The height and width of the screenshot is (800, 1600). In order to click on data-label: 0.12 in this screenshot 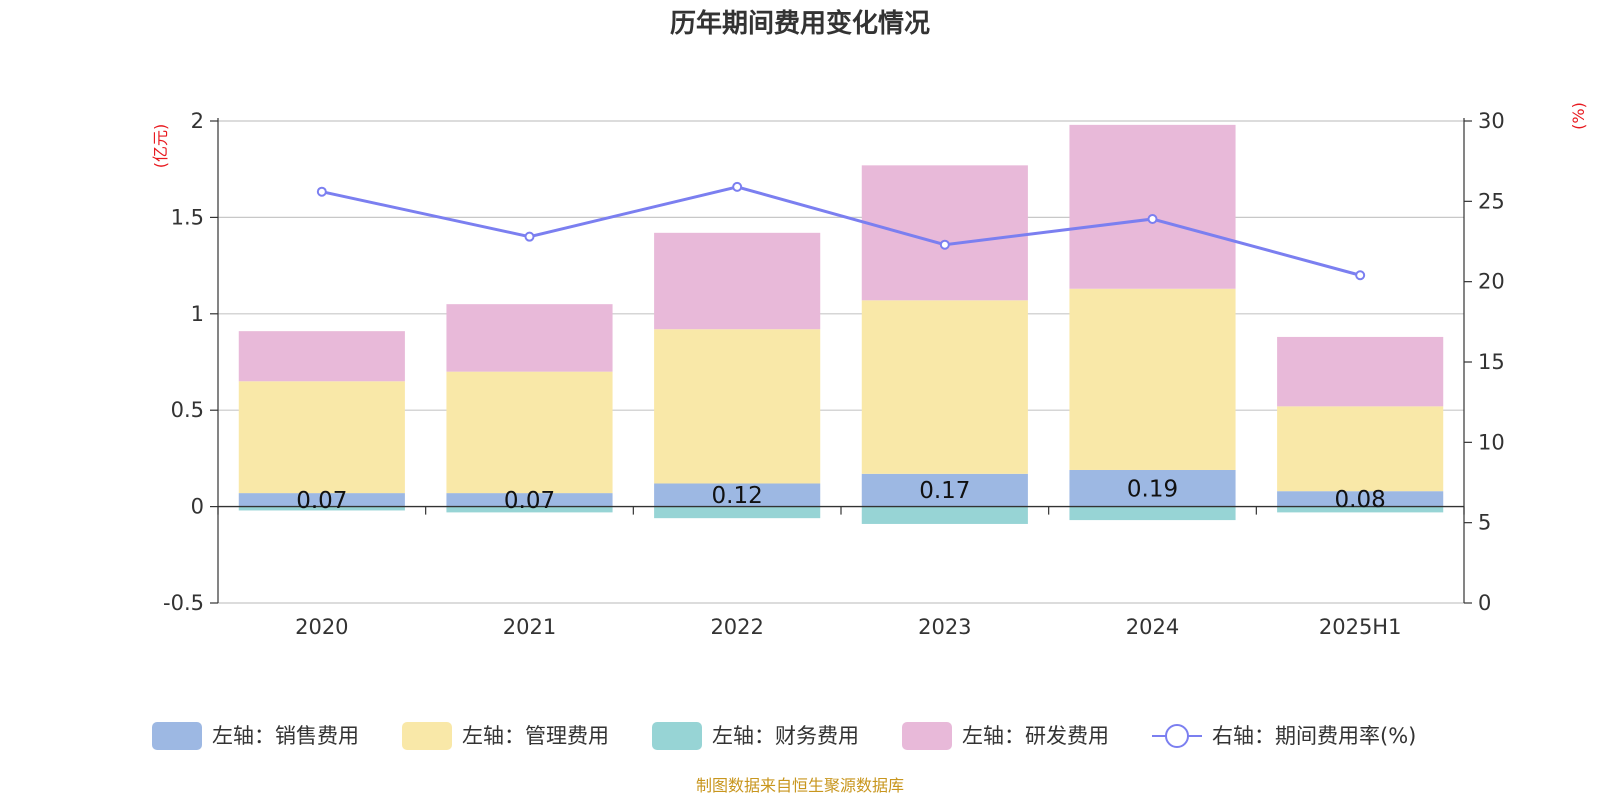, I will do `click(737, 496)`.